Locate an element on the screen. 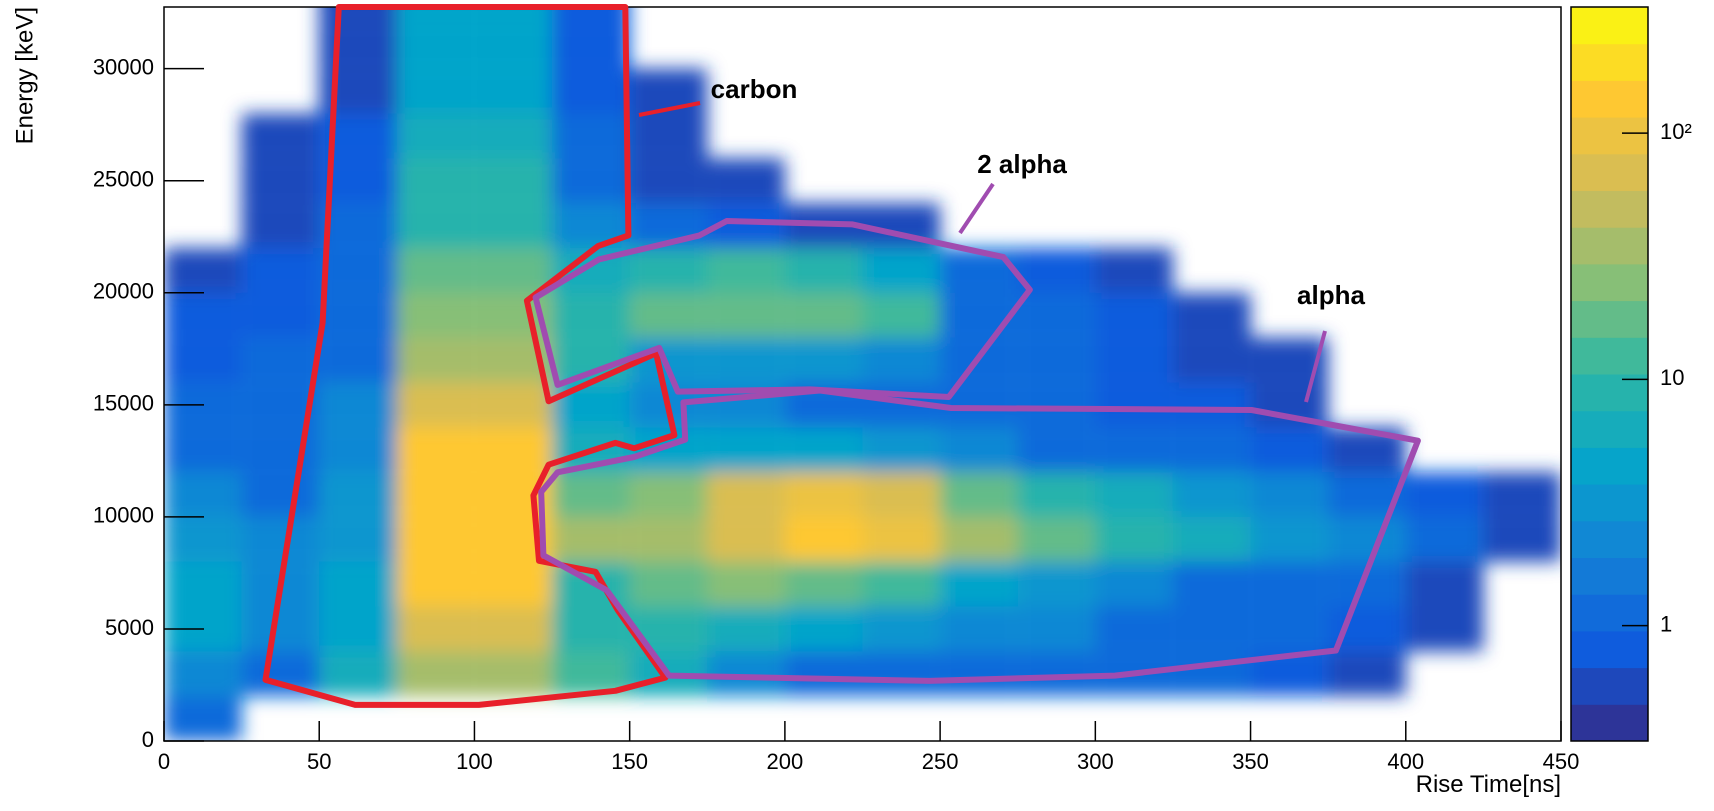 The image size is (1714, 811). y-tick-label: 25000 is located at coordinates (123, 179).